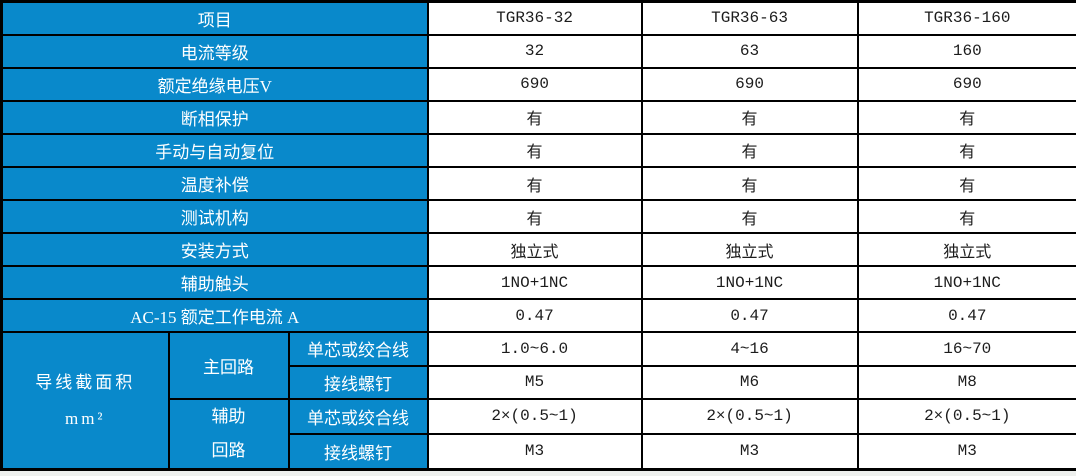 The image size is (1076, 476). What do you see at coordinates (214, 84) in the screenshot?
I see `row-label-insulation-voltage: 额定绝缘电压V` at bounding box center [214, 84].